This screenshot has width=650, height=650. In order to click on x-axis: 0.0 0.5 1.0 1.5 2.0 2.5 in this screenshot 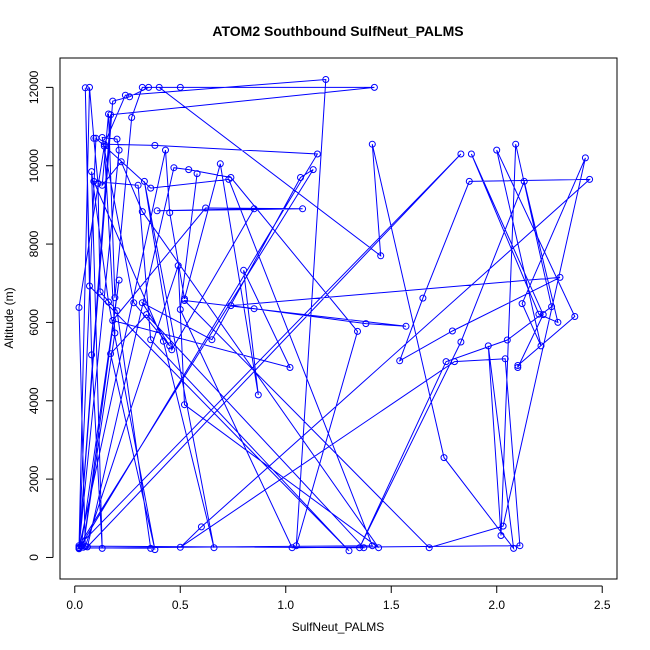, I will do `click(338, 598)`.